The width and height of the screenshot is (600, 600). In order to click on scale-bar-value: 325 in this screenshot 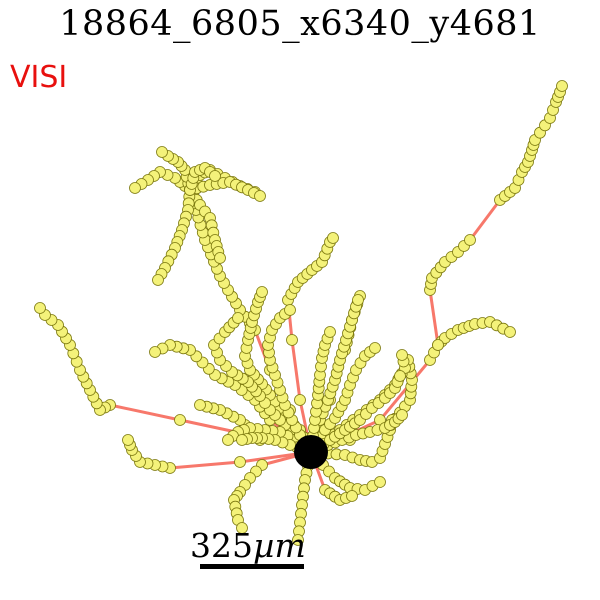, I will do `click(221, 545)`.